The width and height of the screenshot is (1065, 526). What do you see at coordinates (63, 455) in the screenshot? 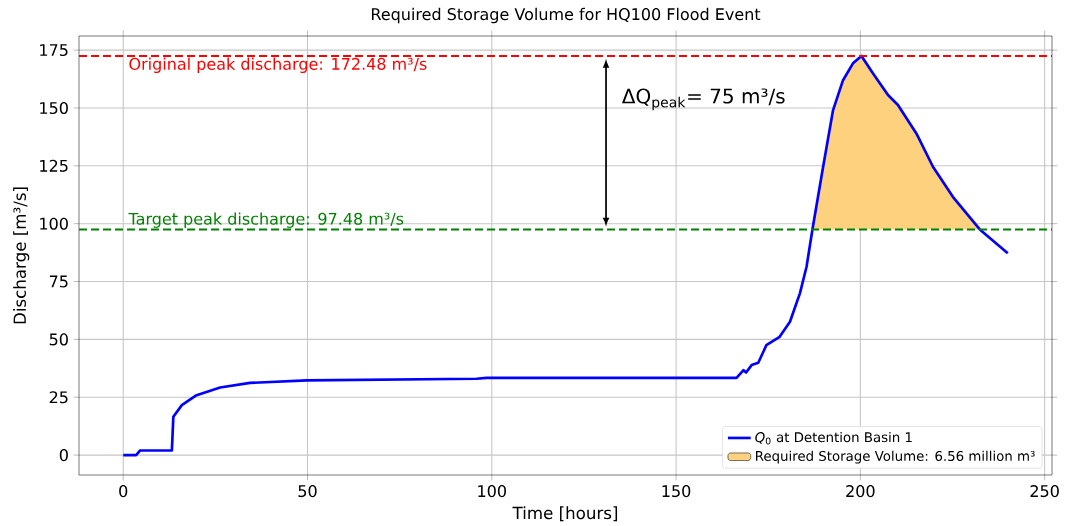
I see `y-tick-label: 0` at bounding box center [63, 455].